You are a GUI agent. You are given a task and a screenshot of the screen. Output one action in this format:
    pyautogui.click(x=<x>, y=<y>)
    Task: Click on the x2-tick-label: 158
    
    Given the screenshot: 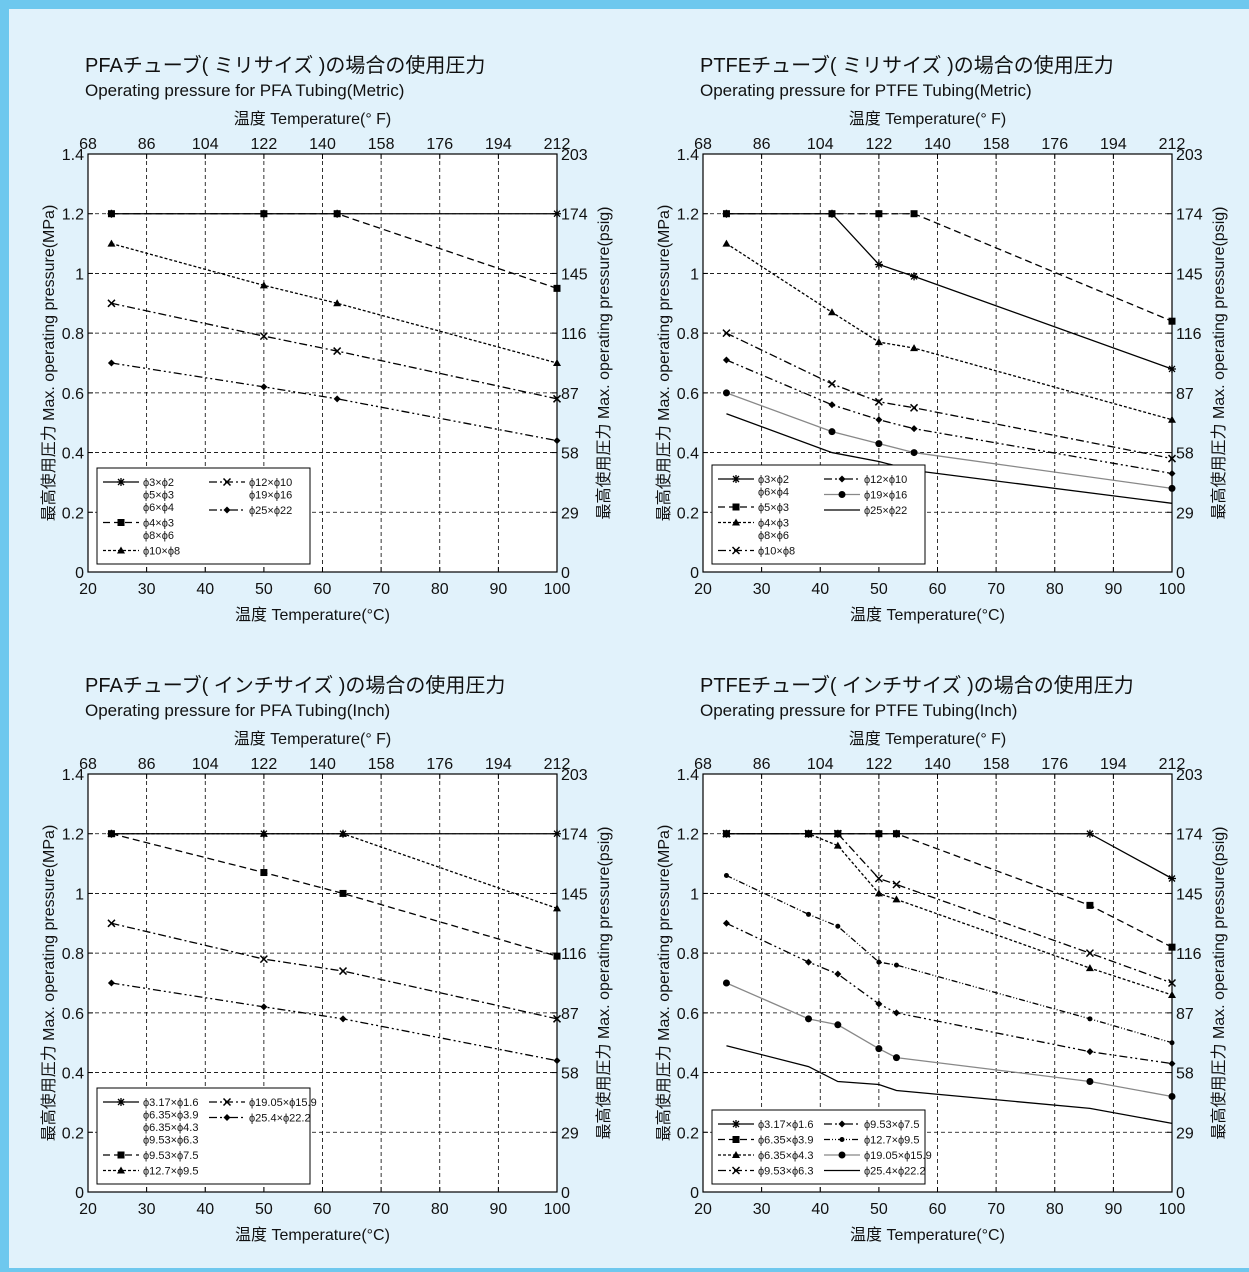 What is the action you would take?
    pyautogui.click(x=996, y=764)
    